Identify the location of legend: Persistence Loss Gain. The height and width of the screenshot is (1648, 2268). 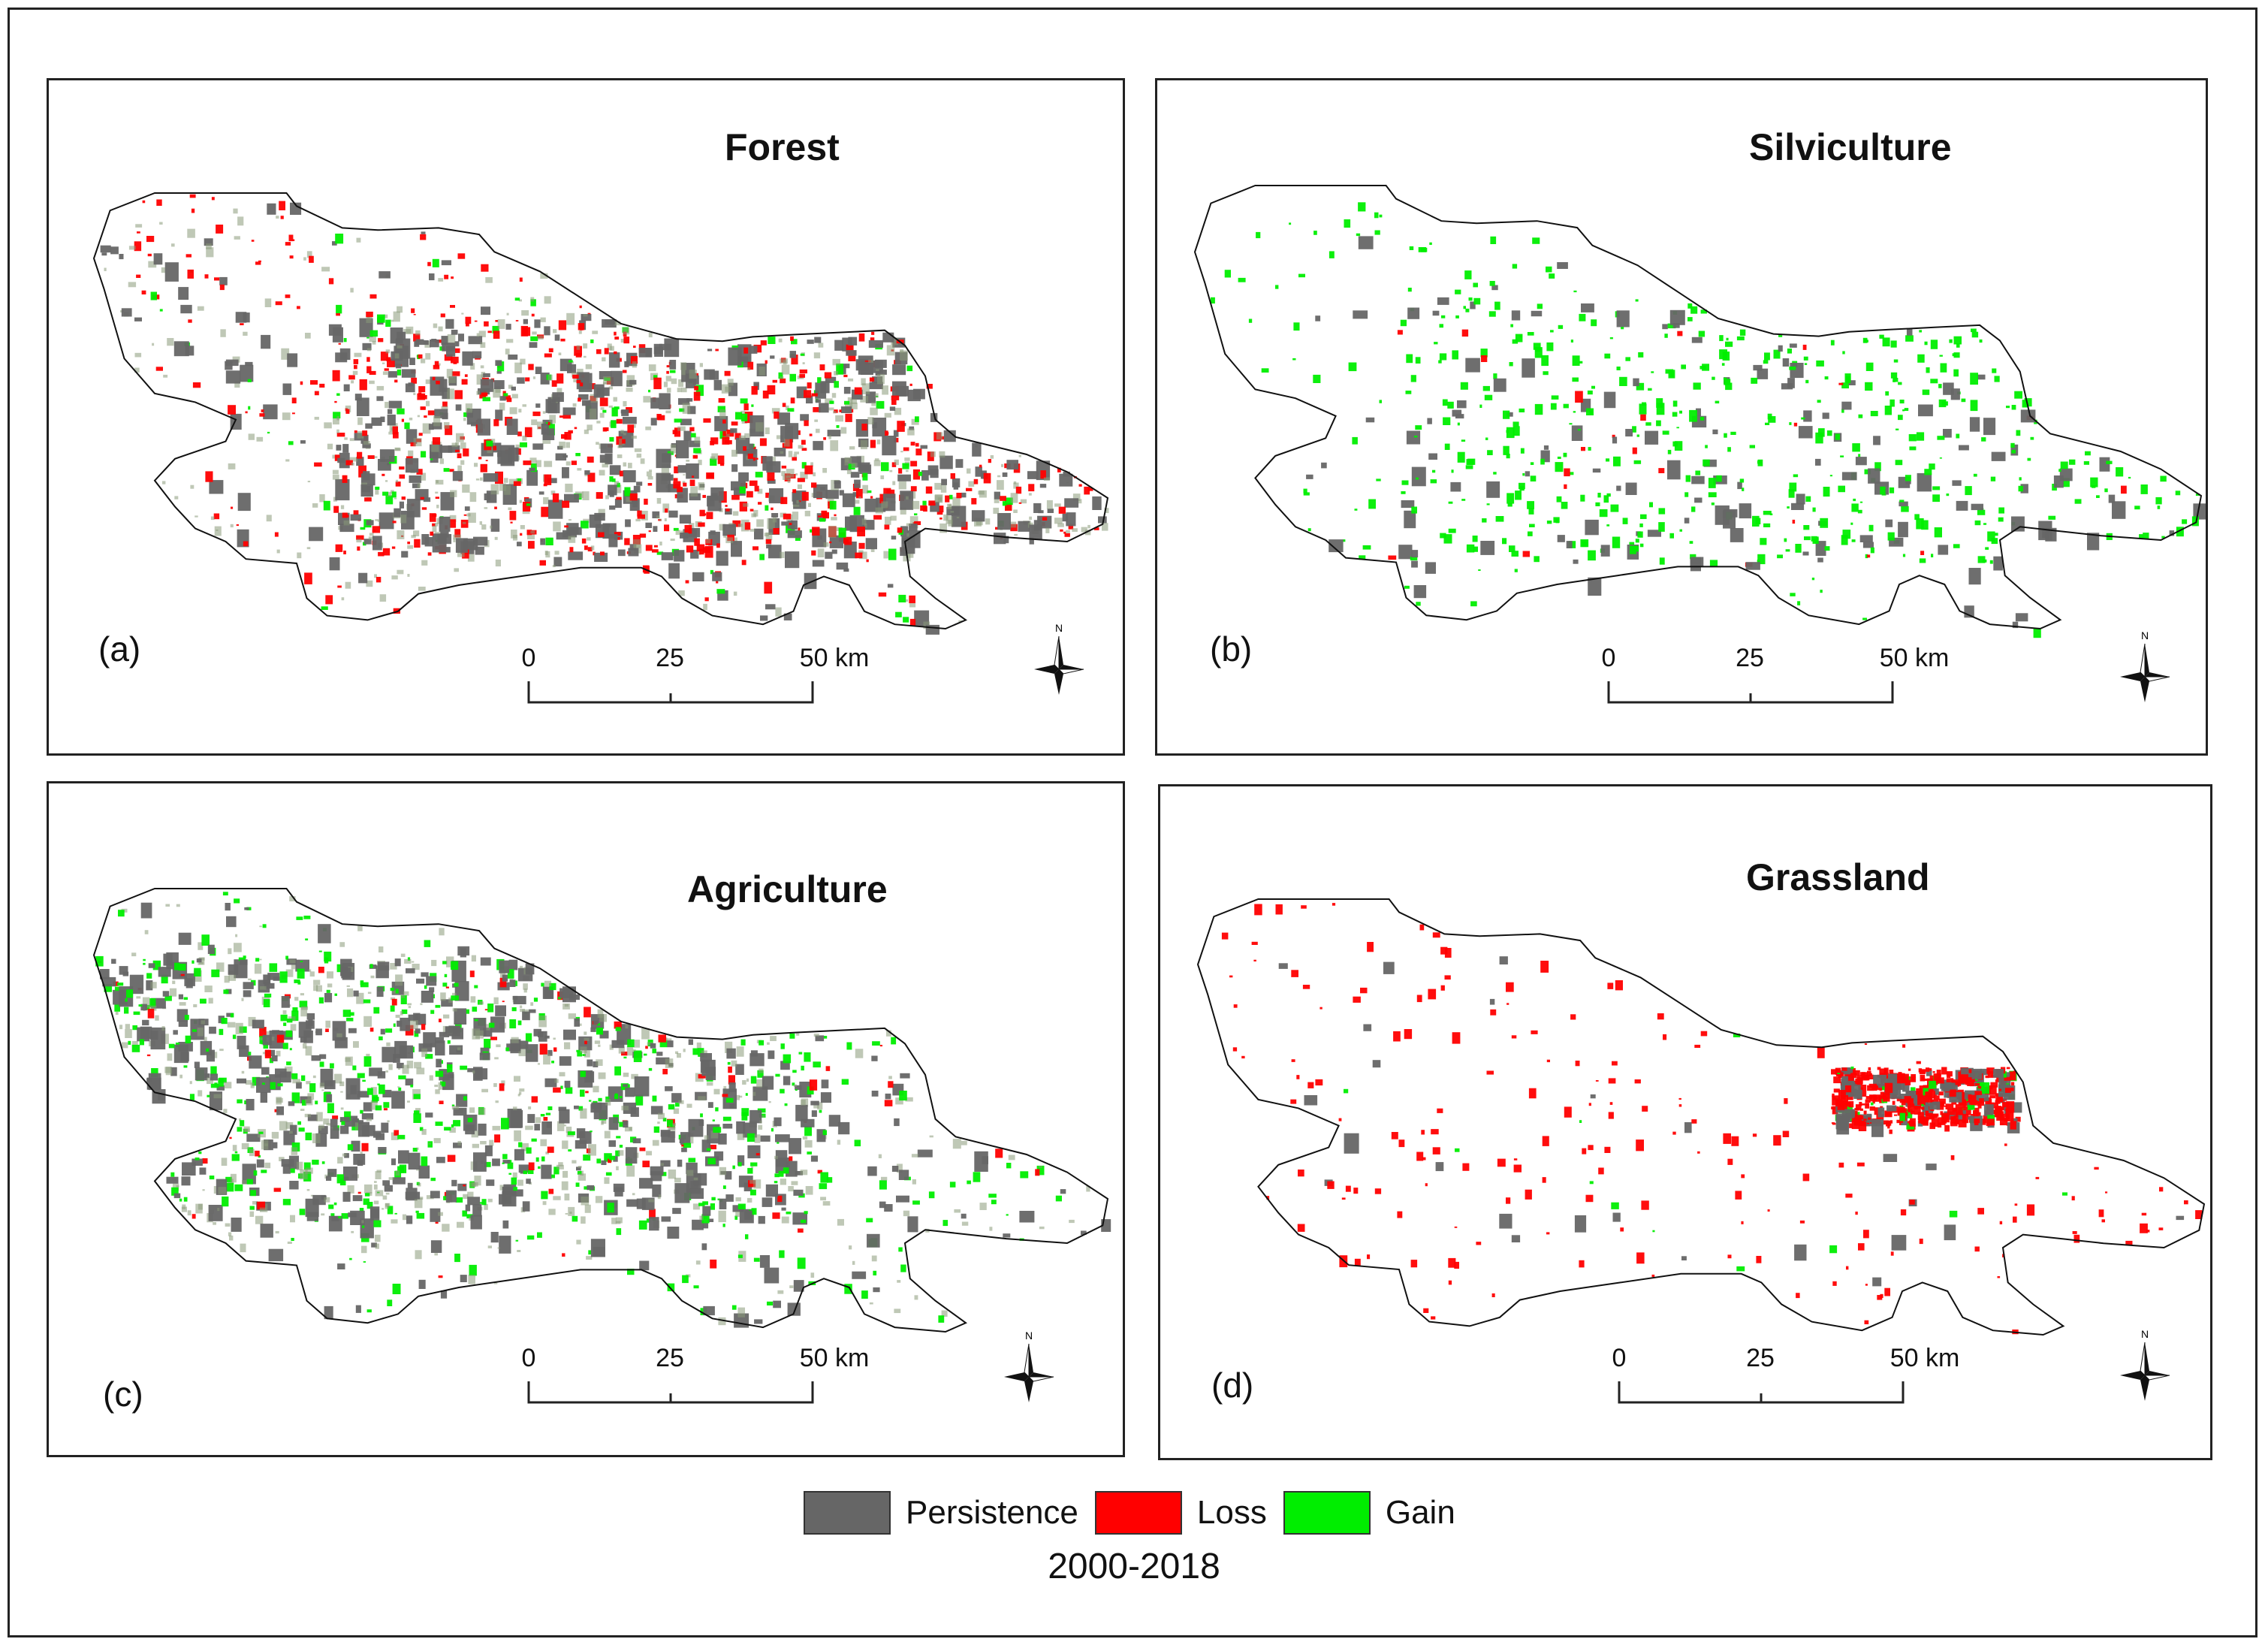
(1138, 1513).